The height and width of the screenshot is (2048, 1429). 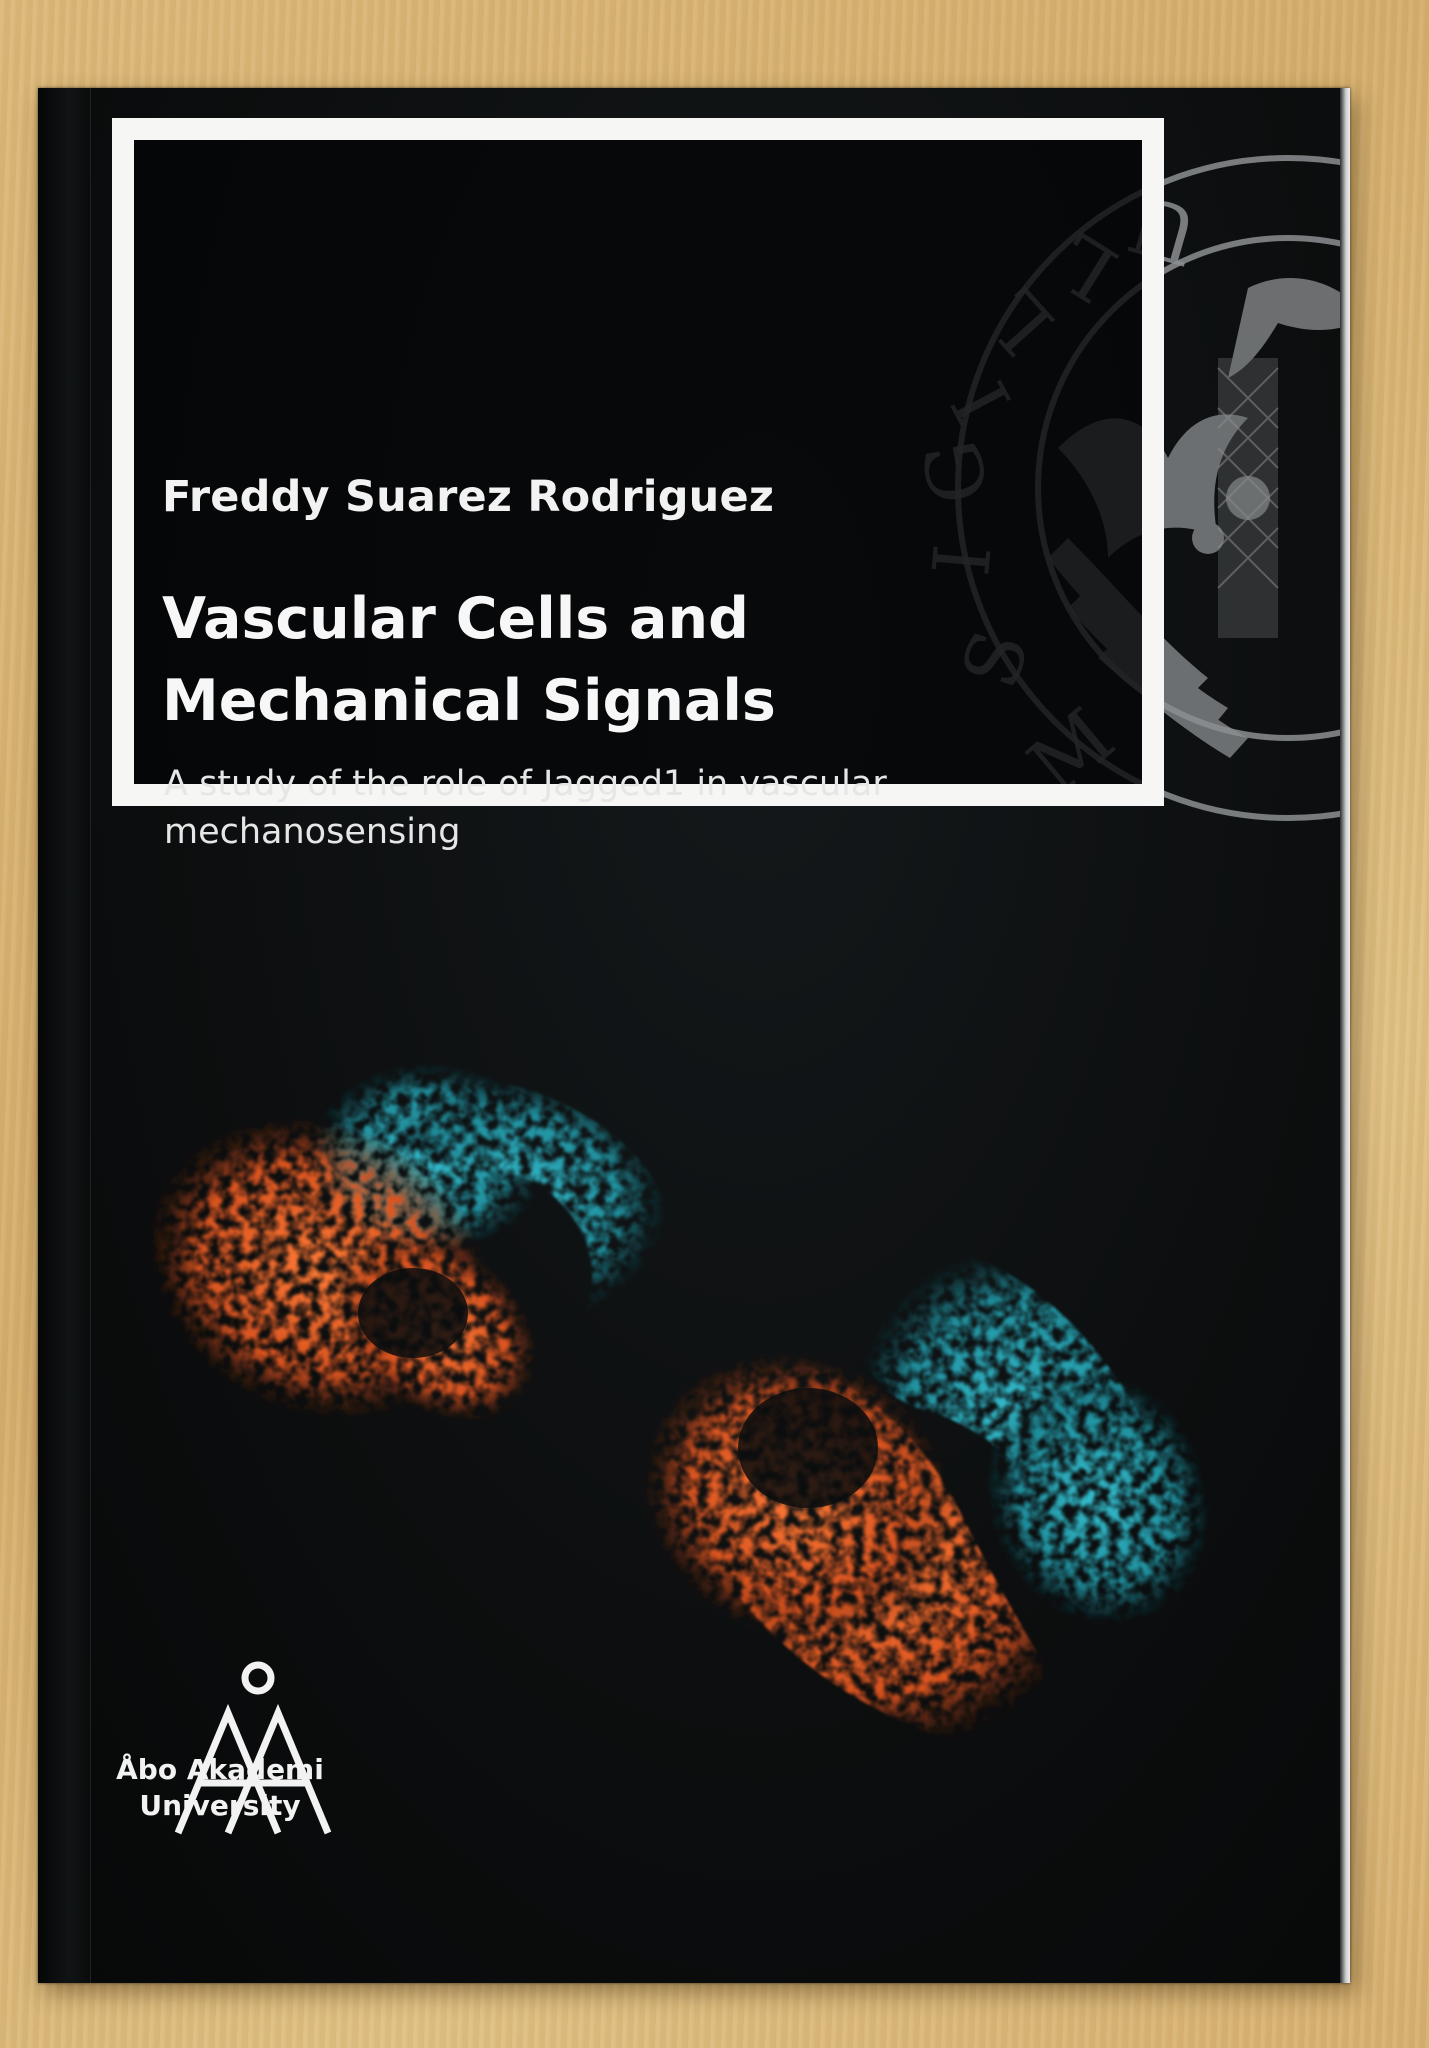 What do you see at coordinates (220, 1769) in the screenshot?
I see `university-name-line-1: Åbo Akademi` at bounding box center [220, 1769].